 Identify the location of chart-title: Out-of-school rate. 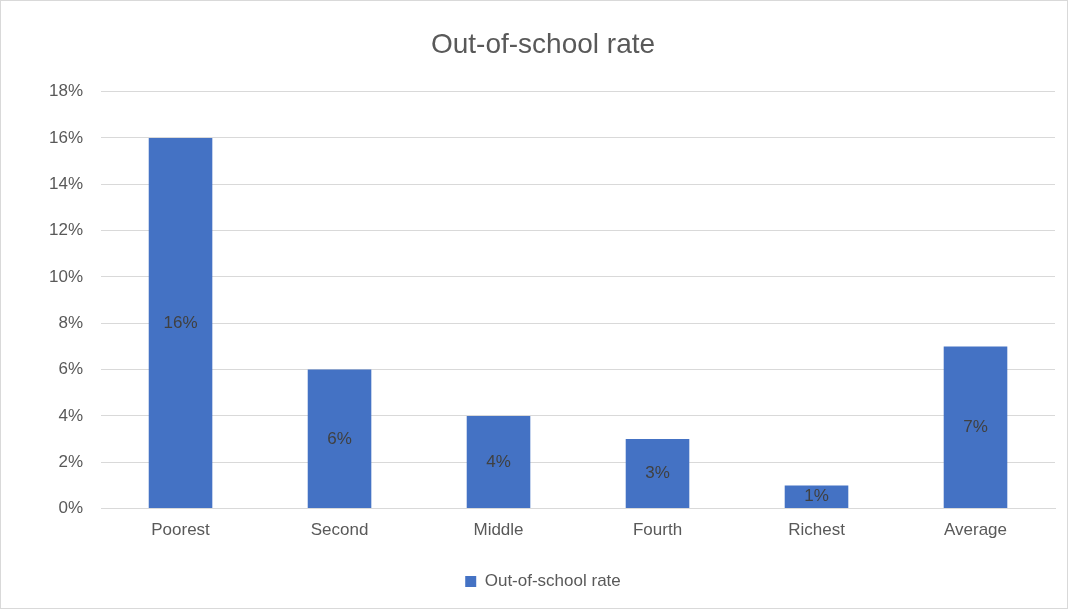
(543, 43).